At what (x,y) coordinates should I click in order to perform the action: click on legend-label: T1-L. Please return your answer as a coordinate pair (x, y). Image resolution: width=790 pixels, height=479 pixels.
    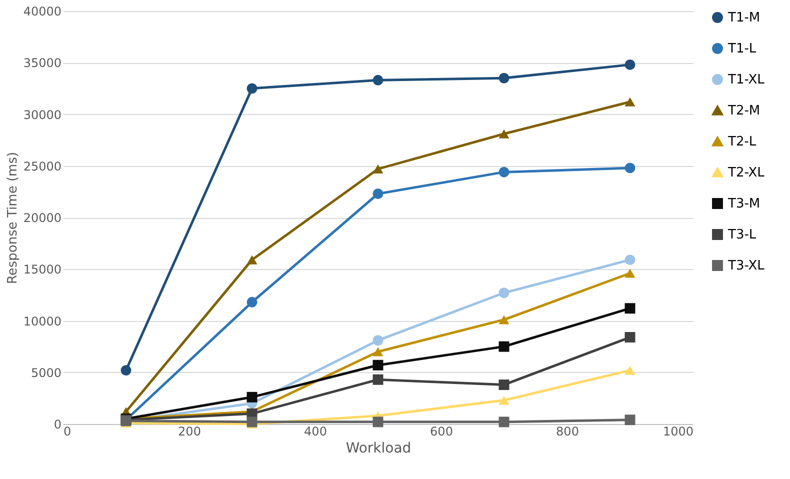
    Looking at the image, I should click on (742, 49).